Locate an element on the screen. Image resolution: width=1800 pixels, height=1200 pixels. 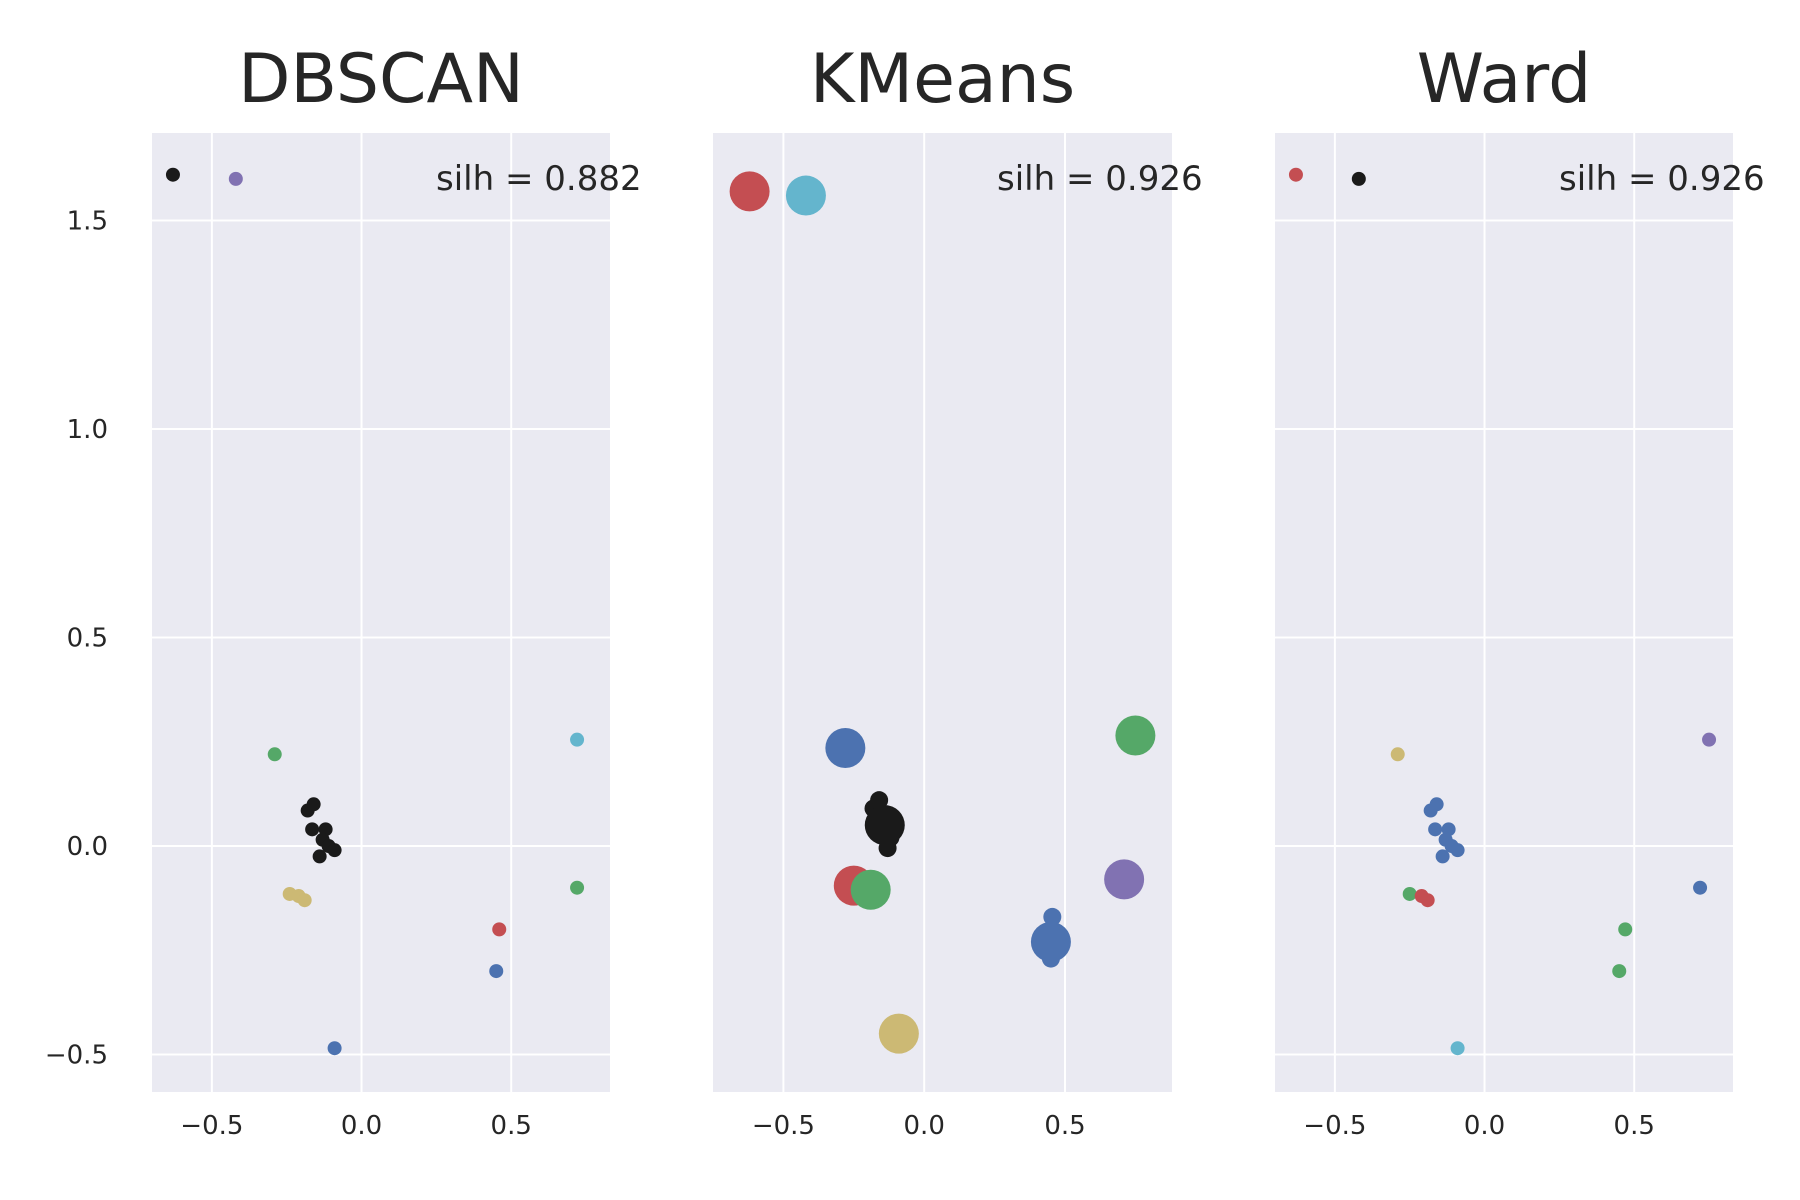
panel-title: DBSCAN is located at coordinates (381, 79).